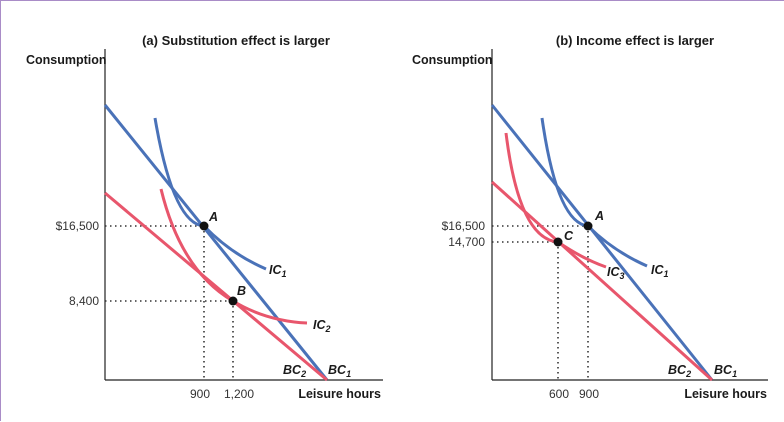  What do you see at coordinates (622, 276) in the screenshot?
I see `panel-b-ic3-label-sub: 3` at bounding box center [622, 276].